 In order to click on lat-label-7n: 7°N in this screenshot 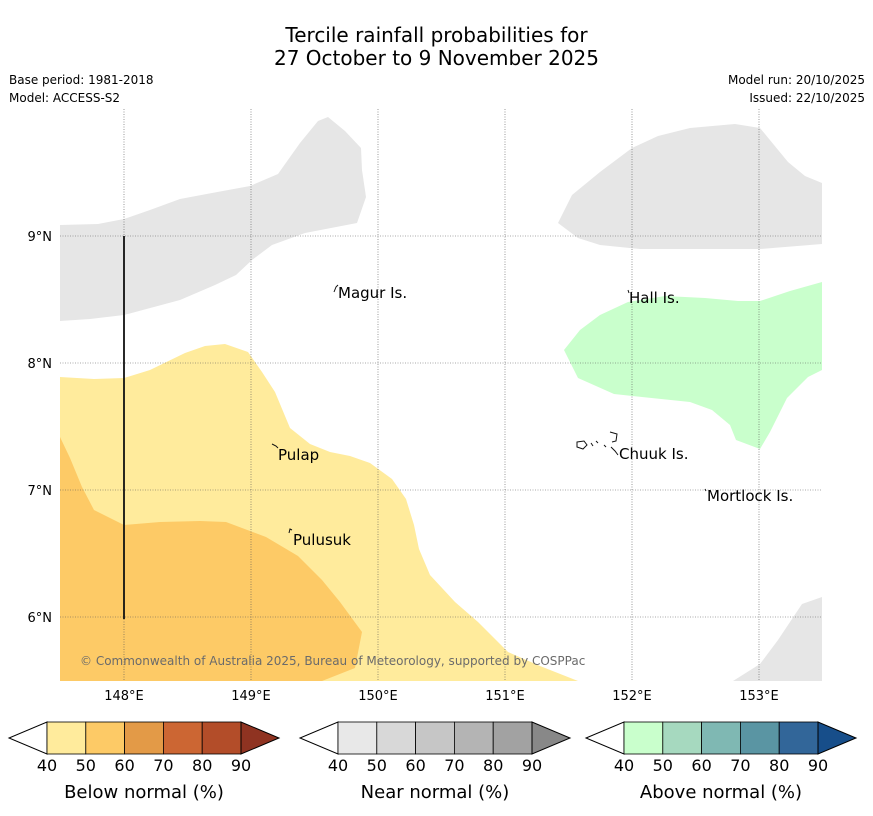, I will do `click(40, 491)`.